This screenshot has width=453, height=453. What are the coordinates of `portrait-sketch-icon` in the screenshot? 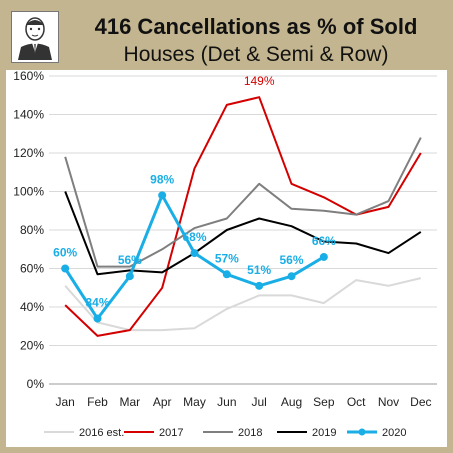 It's located at (35, 38).